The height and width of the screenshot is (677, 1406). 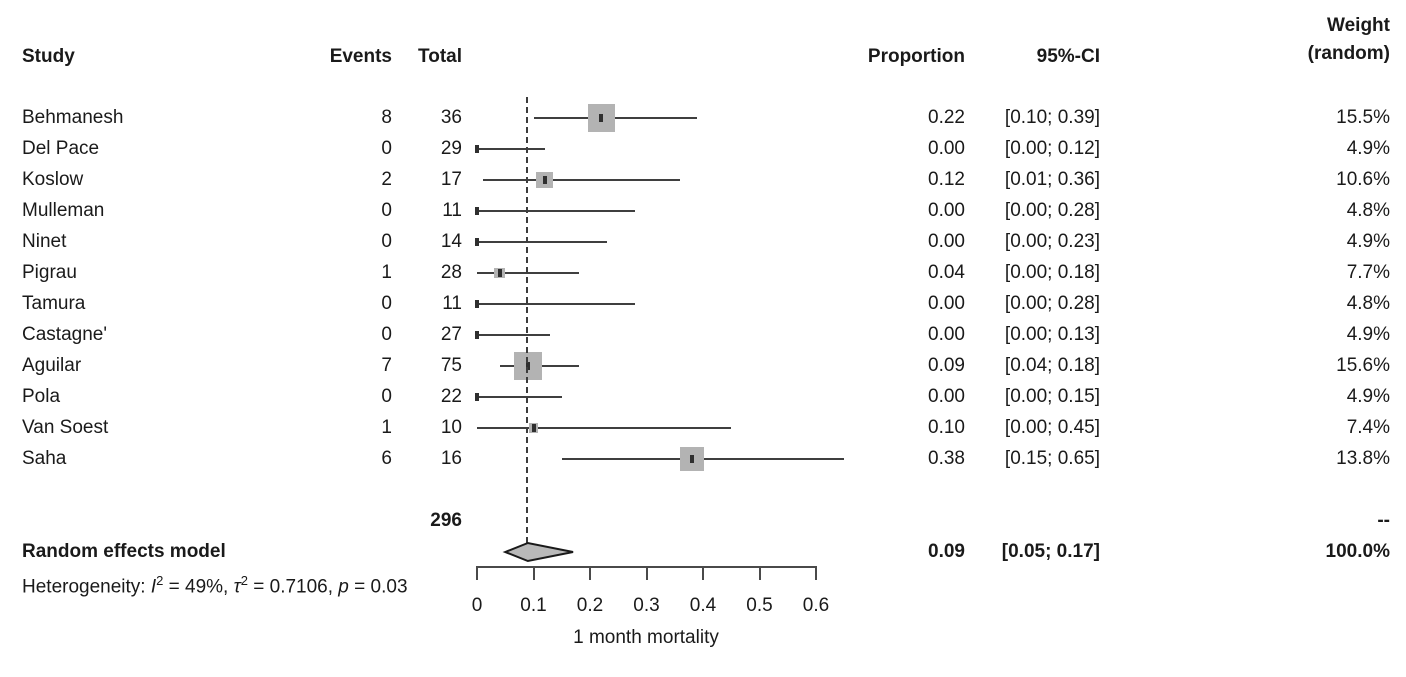 What do you see at coordinates (477, 605) in the screenshot?
I see `x-axis-tick-label: 0` at bounding box center [477, 605].